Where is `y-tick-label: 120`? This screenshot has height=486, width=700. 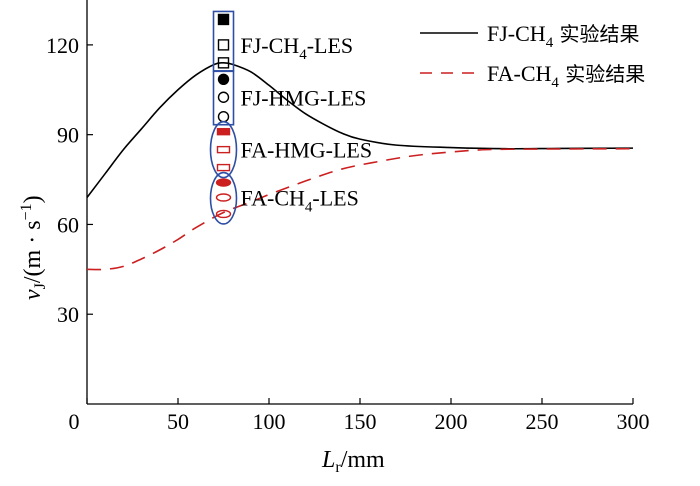
y-tick-label: 120 is located at coordinates (62, 45).